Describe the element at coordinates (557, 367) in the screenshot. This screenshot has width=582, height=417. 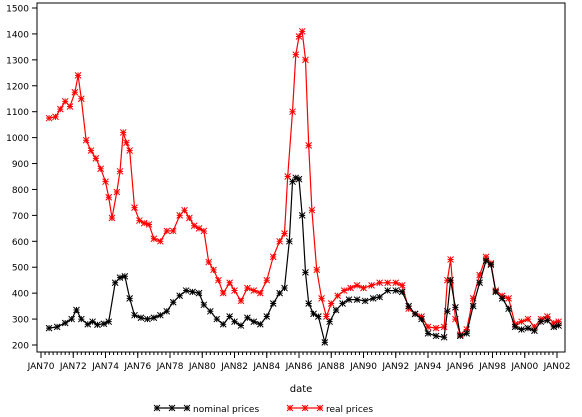
I see `x-tick-label: JAN02` at that location.